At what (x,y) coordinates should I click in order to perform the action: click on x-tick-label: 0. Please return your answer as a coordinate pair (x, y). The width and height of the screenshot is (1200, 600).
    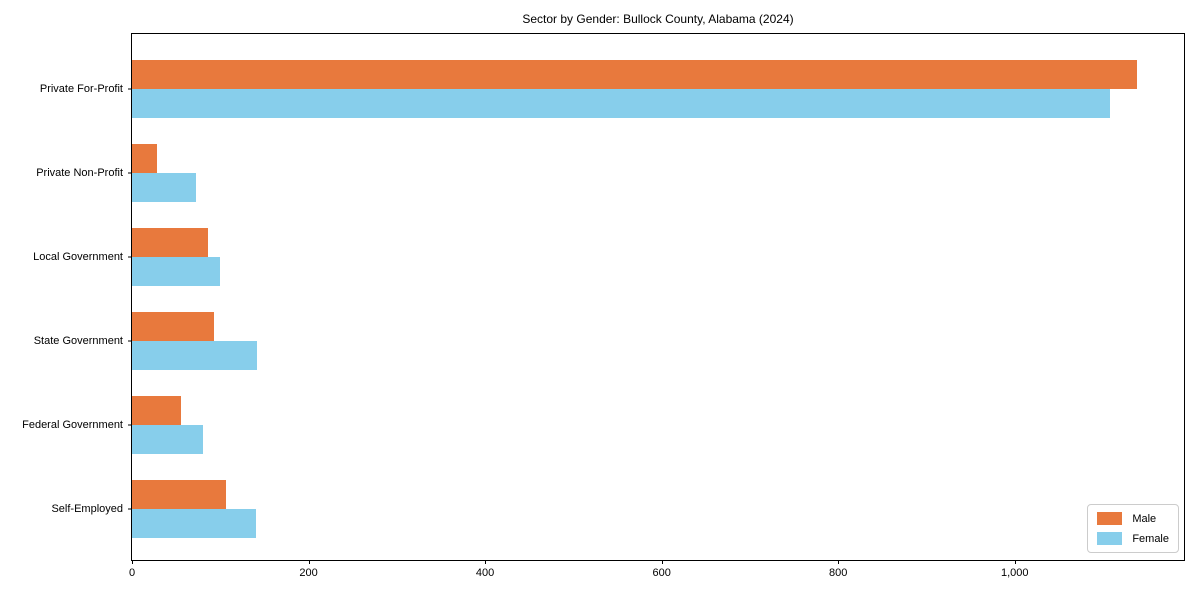
    Looking at the image, I should click on (132, 573).